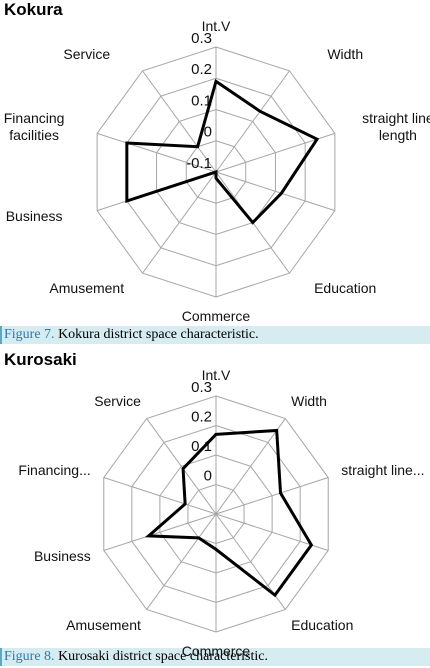  I want to click on tick-label: 0.1, so click(201, 100).